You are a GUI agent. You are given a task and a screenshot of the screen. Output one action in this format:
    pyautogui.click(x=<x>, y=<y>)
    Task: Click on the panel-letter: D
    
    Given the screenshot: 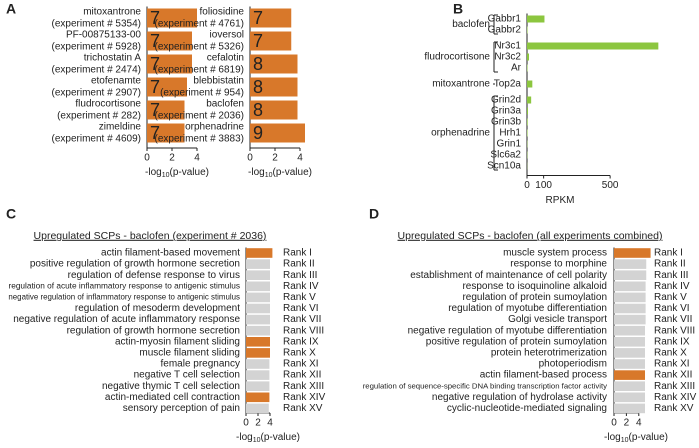 What is the action you would take?
    pyautogui.click(x=374, y=214)
    